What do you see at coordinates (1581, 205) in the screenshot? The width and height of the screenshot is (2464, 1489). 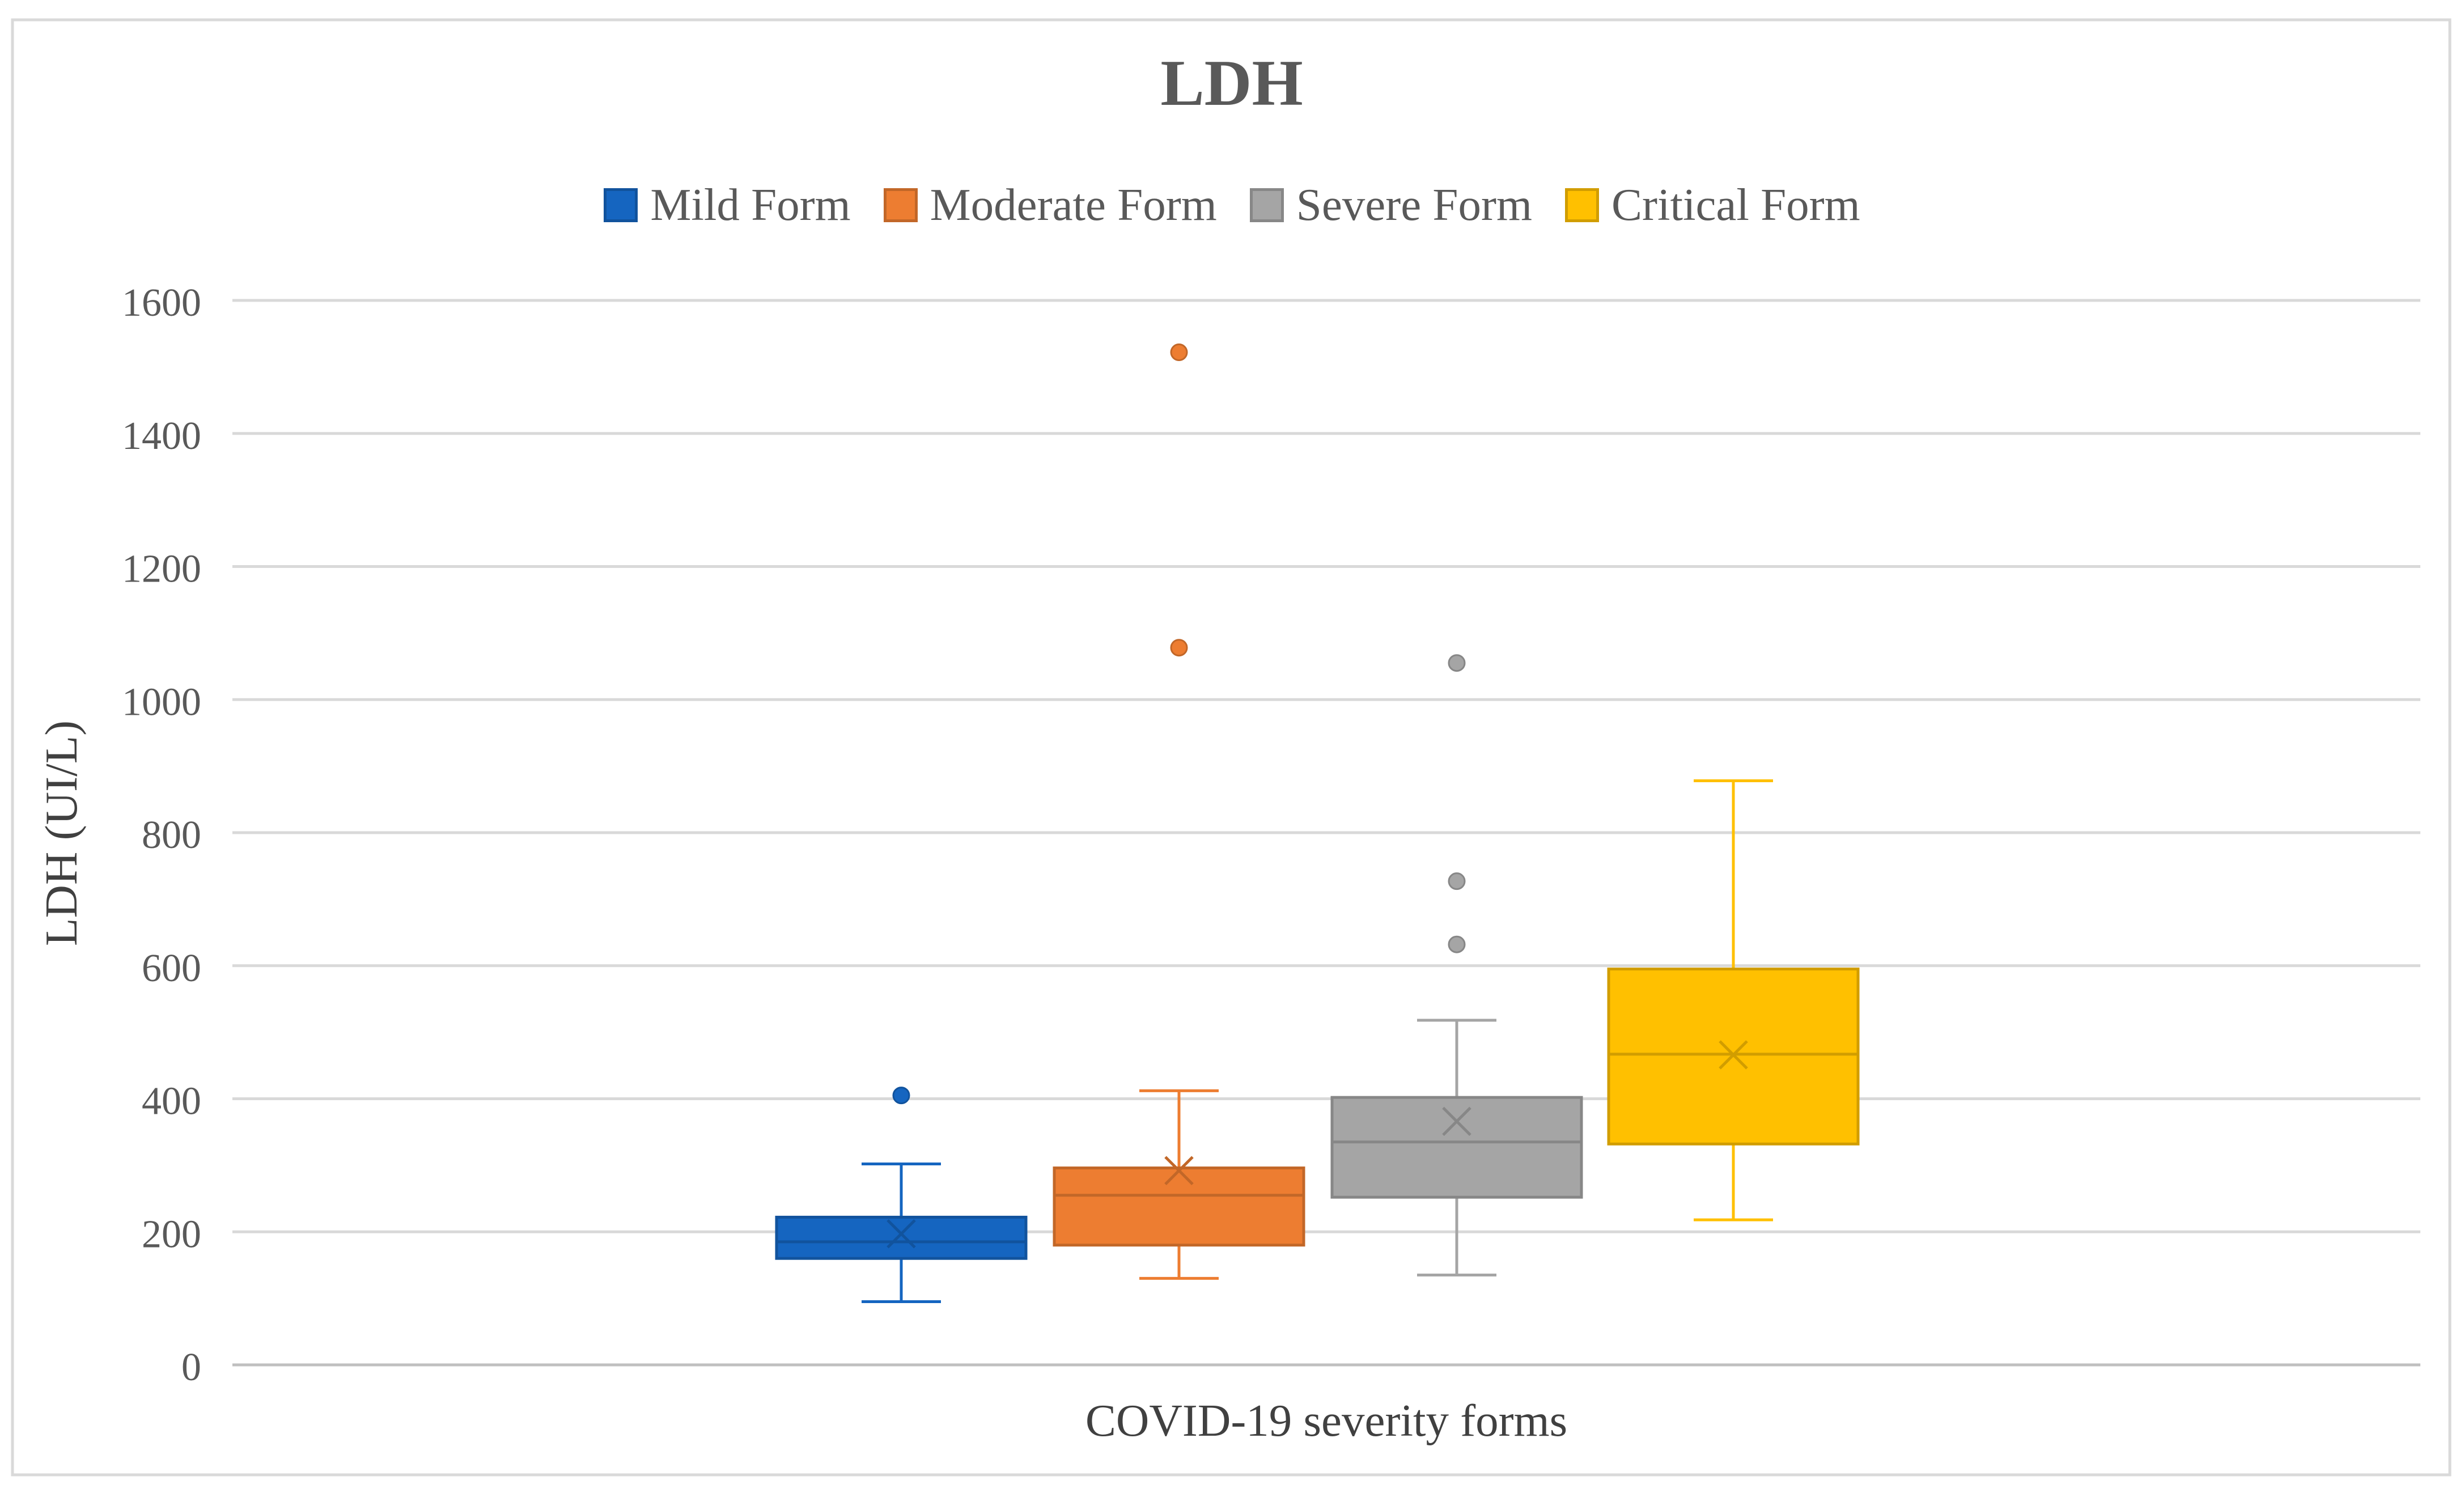 I see `legend-swatch-critical` at bounding box center [1581, 205].